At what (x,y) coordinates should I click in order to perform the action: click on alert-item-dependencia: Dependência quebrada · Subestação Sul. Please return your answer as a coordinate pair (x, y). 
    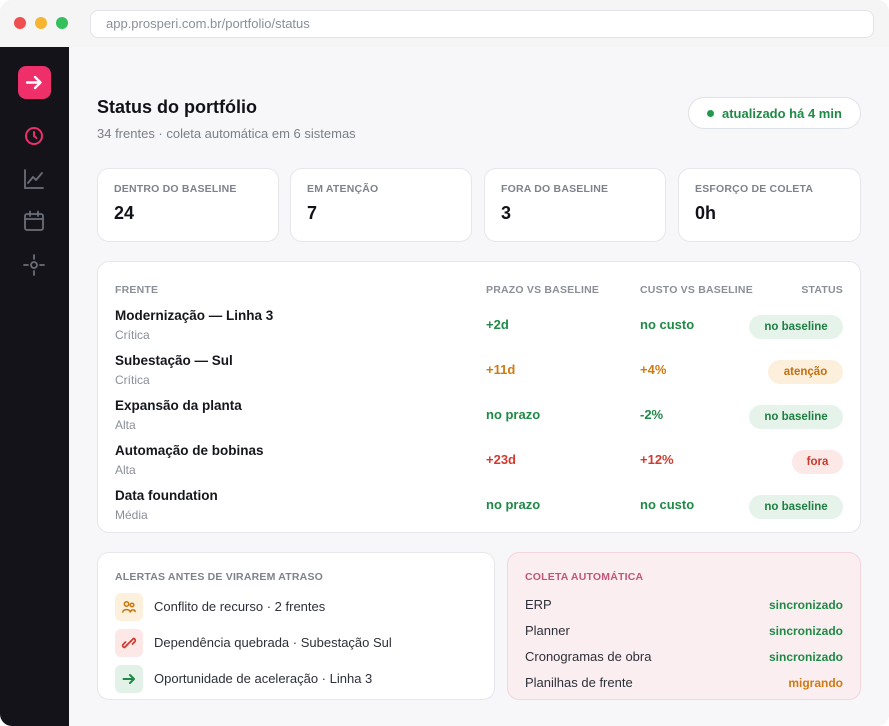
    Looking at the image, I should click on (295, 643).